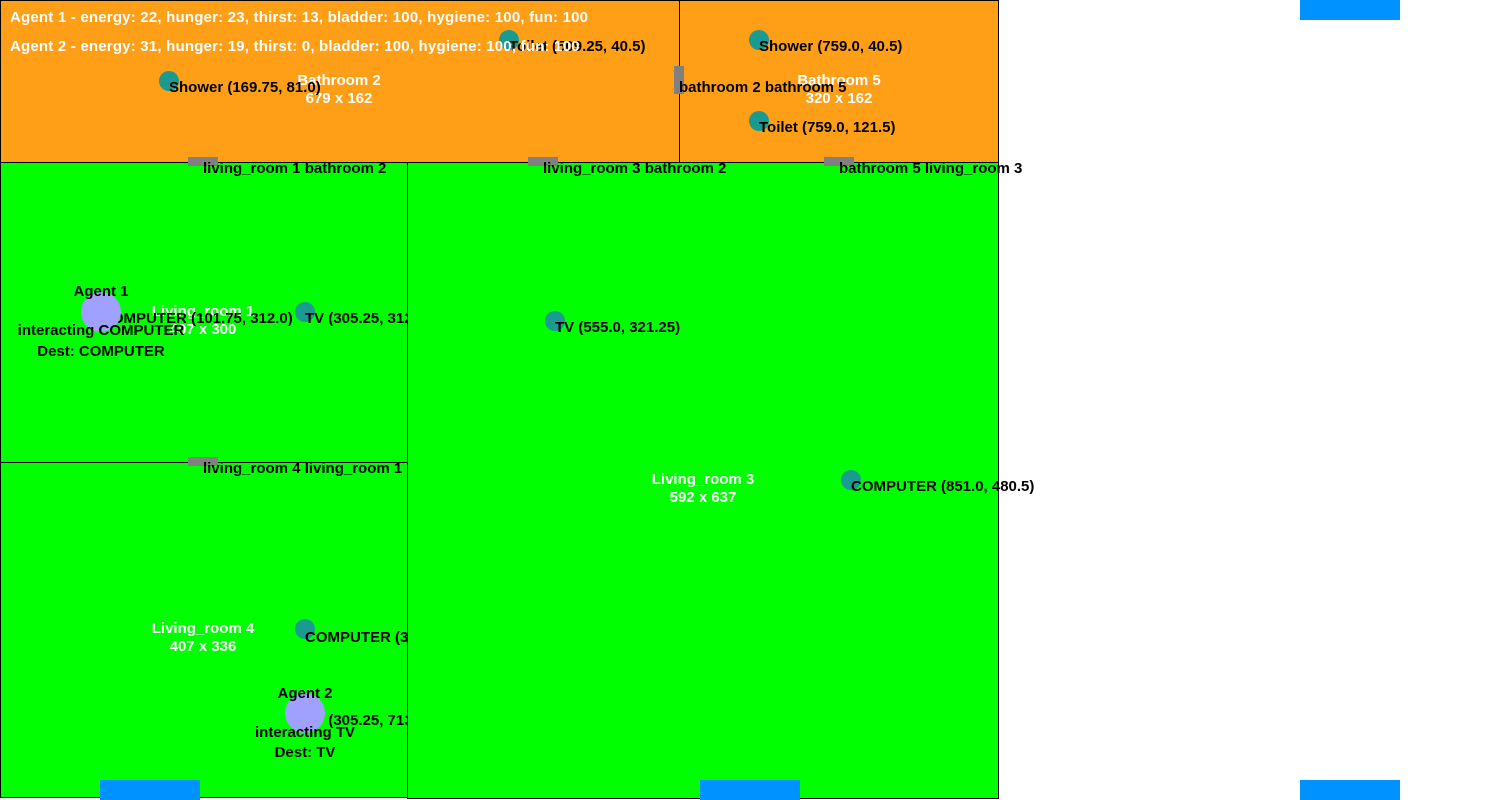 Image resolution: width=1500 pixels, height=800 pixels. I want to click on agent-action: interacting COMPUTER, so click(101, 330).